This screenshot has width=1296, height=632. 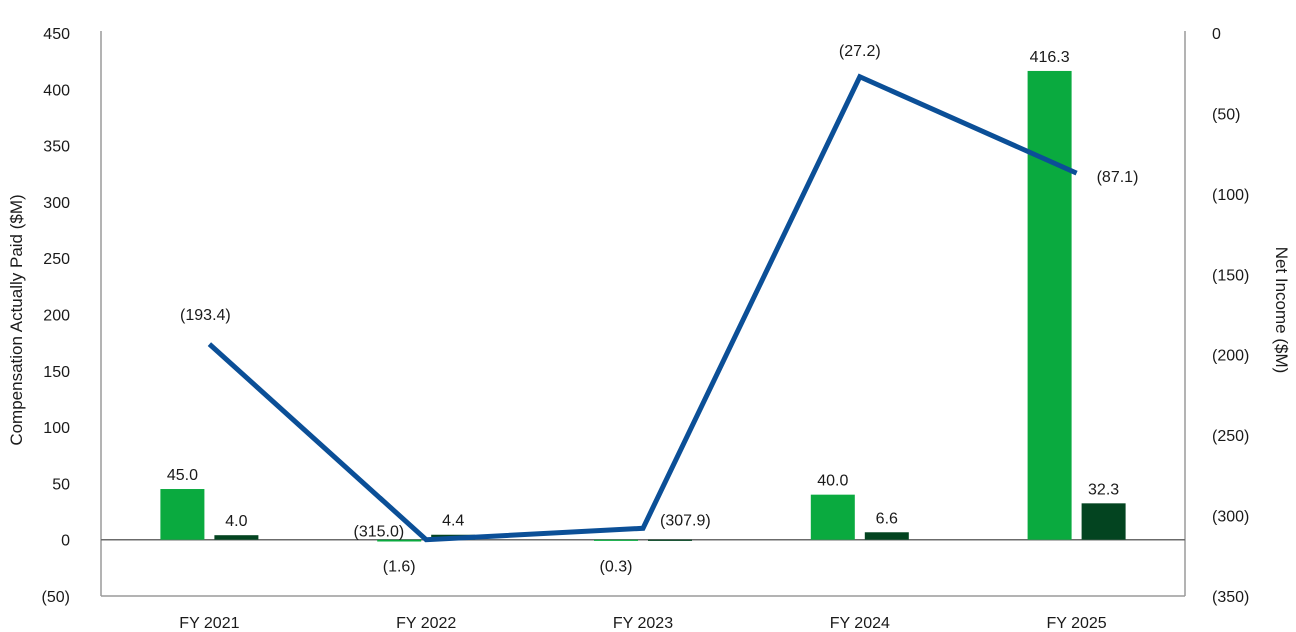 I want to click on y-left-tick-label: 400, so click(x=56, y=90).